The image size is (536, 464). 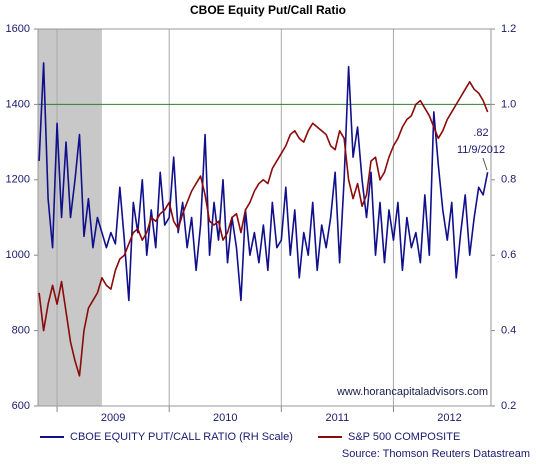 I want to click on y2-tick-label: 1.0, so click(x=508, y=104).